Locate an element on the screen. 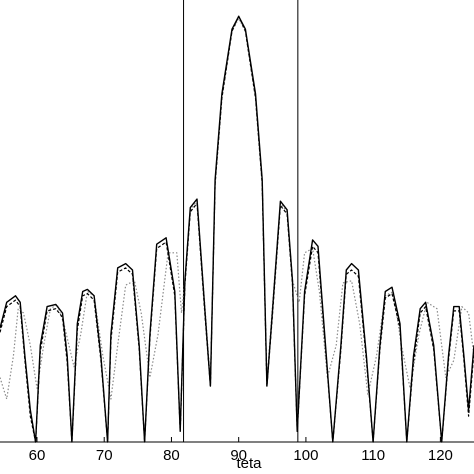 This screenshot has width=474, height=474. x-tick-label: 120 is located at coordinates (440, 455).